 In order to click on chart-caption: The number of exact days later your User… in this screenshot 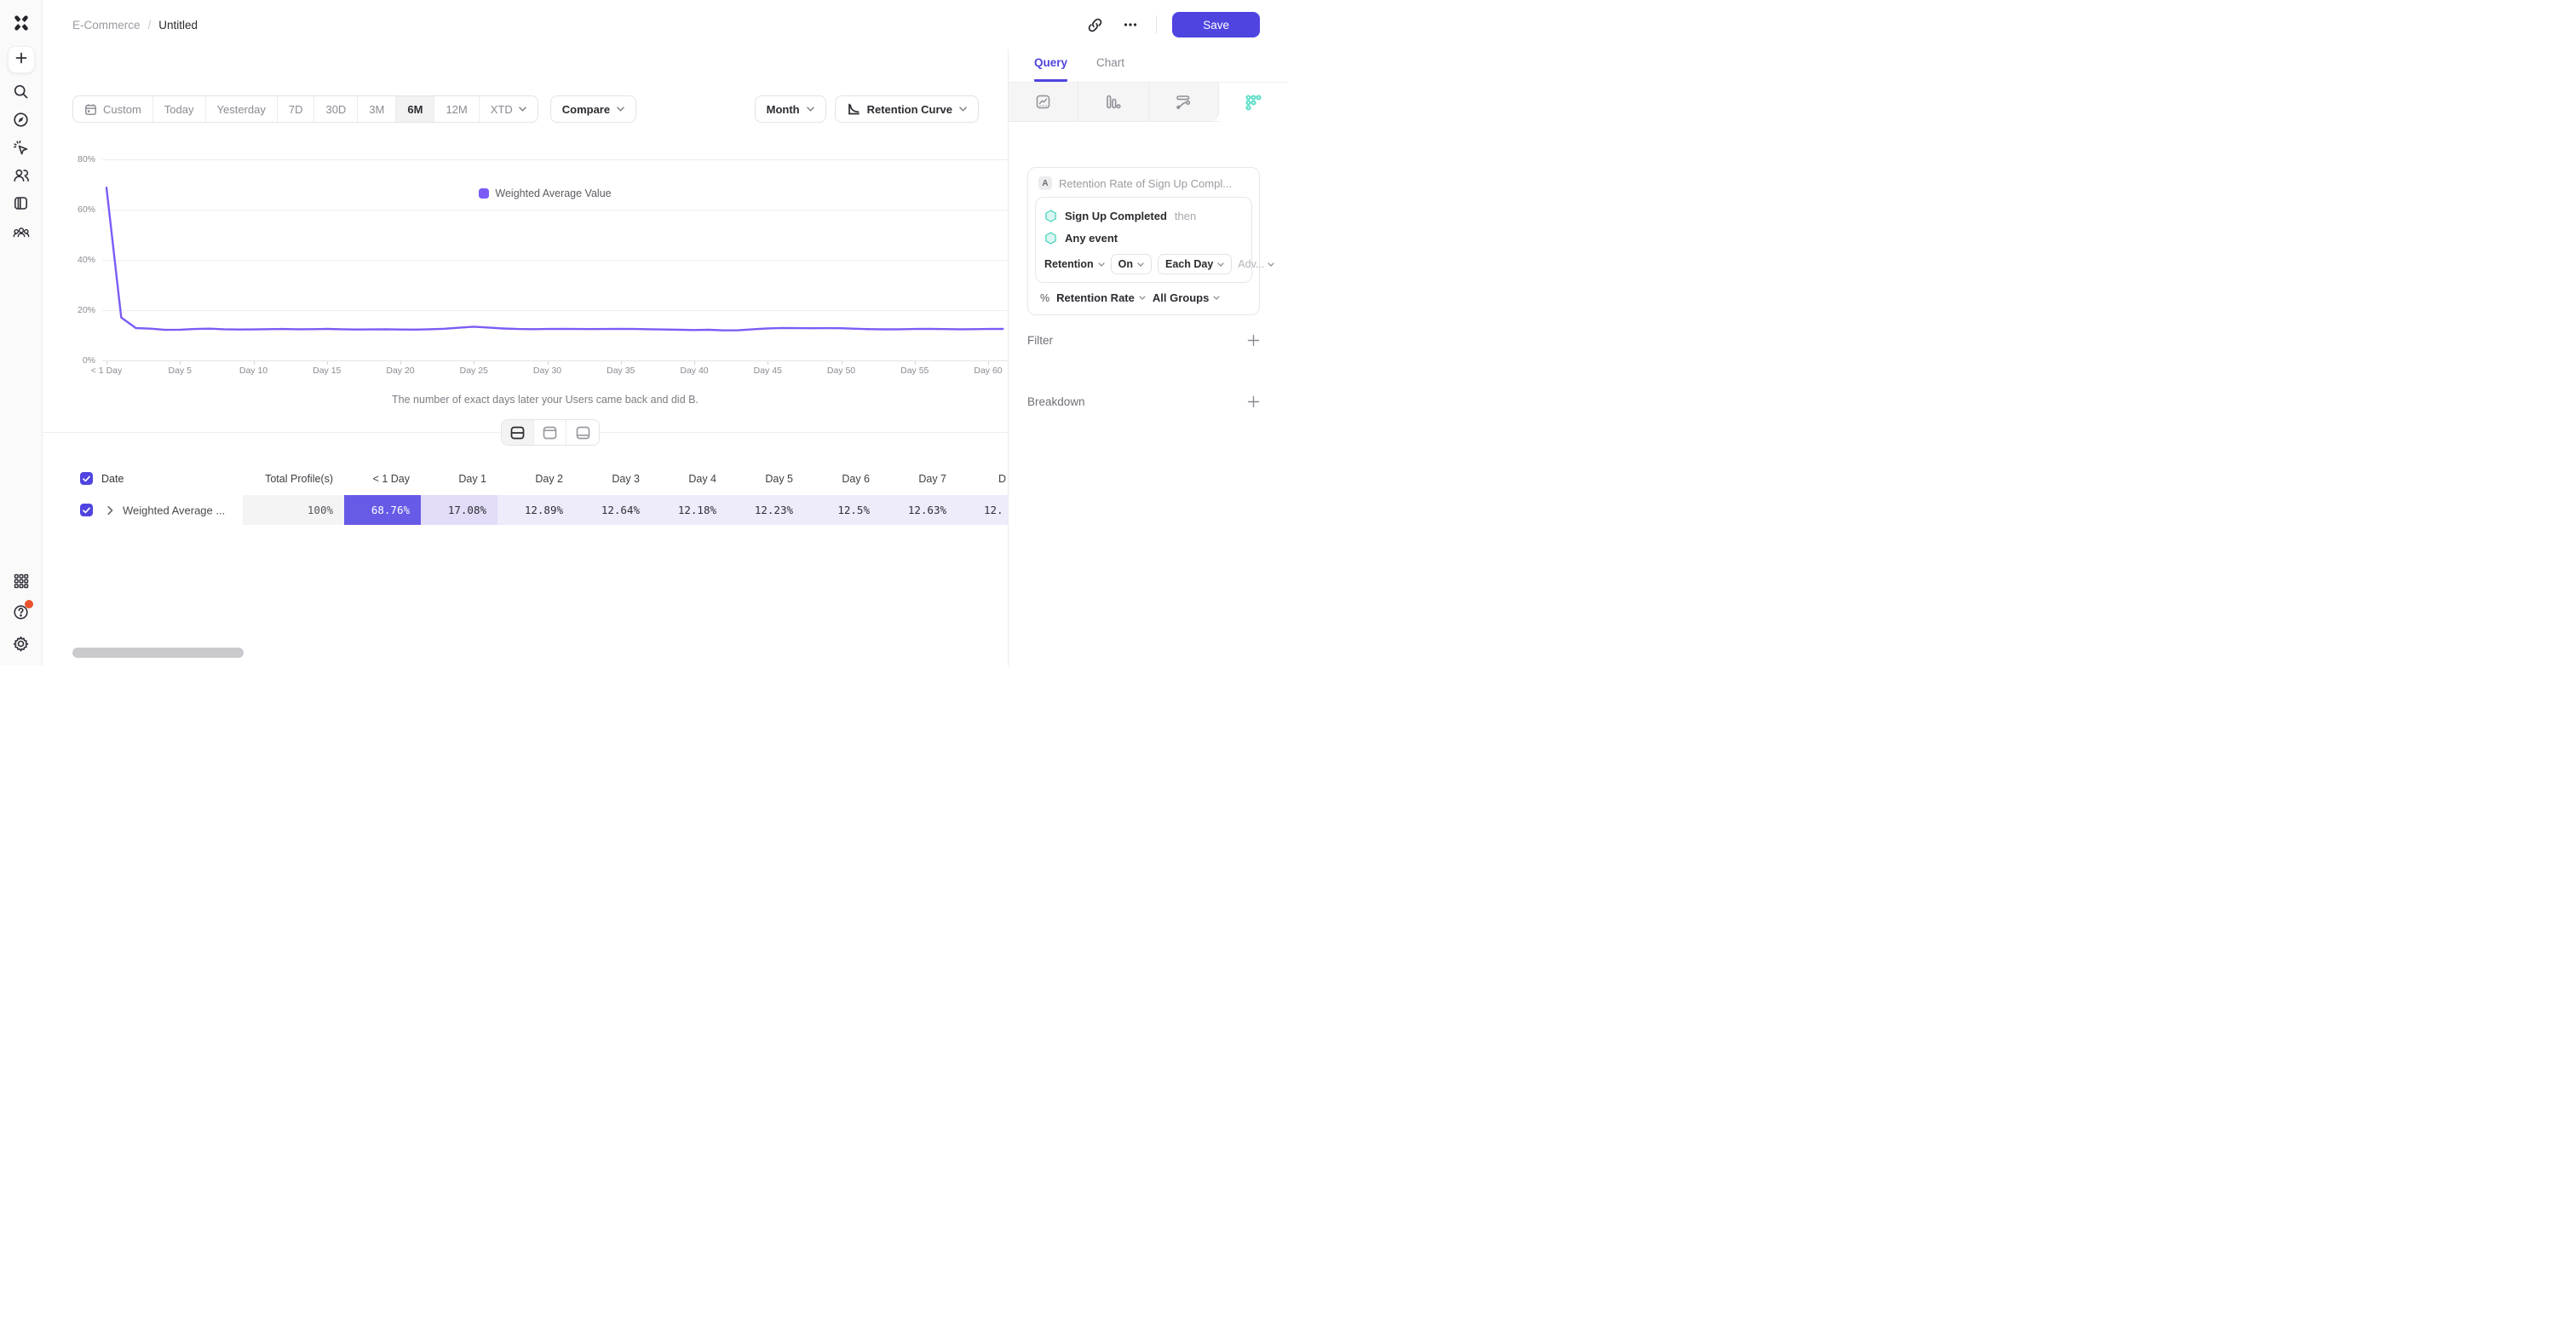, I will do `click(546, 400)`.